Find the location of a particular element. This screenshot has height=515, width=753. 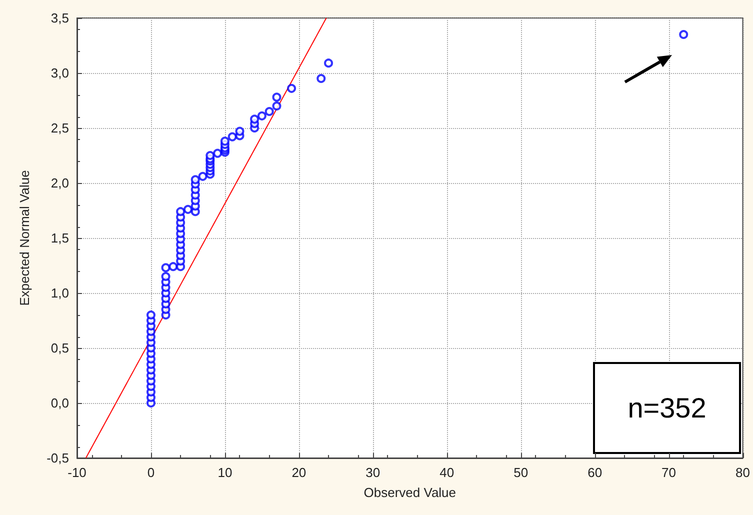

x-tick-label: 0 is located at coordinates (151, 472).